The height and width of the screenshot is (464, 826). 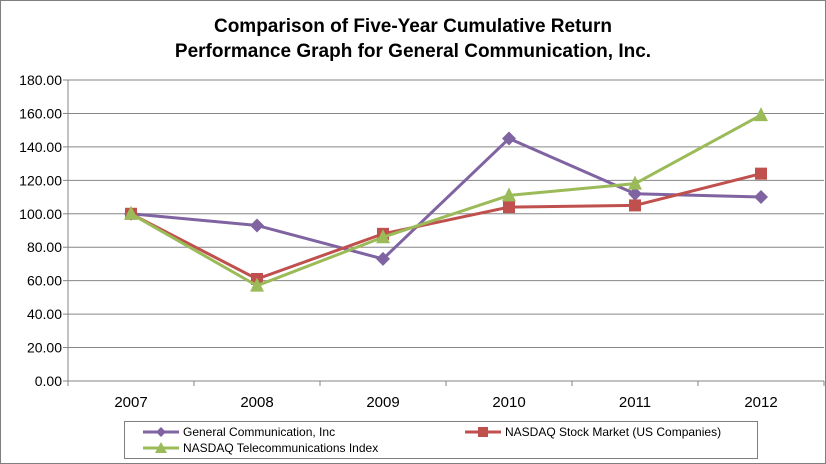 What do you see at coordinates (48, 381) in the screenshot?
I see `y-tick-label: 0.00` at bounding box center [48, 381].